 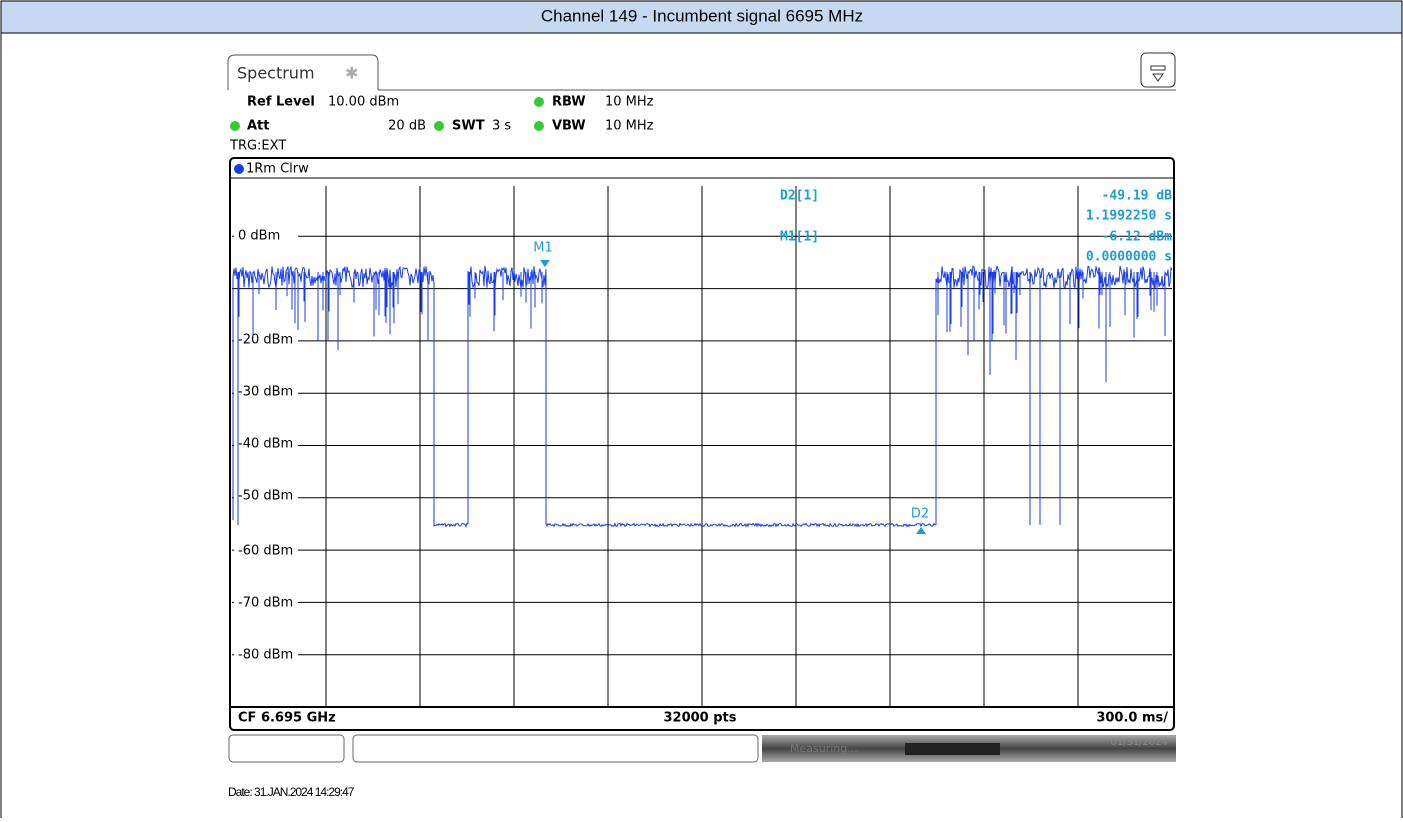 What do you see at coordinates (1129, 216) in the screenshot?
I see `readout-time: 1.1992250 s` at bounding box center [1129, 216].